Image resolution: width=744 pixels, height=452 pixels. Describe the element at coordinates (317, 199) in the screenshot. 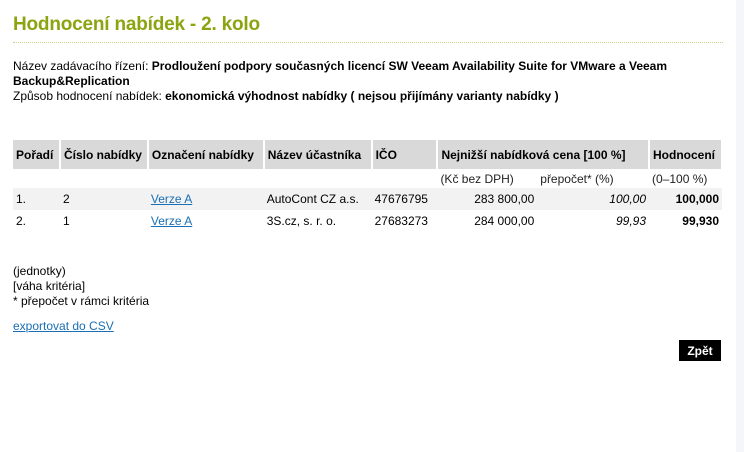

I see `cell-name: AutoCont CZ a.s.` at that location.